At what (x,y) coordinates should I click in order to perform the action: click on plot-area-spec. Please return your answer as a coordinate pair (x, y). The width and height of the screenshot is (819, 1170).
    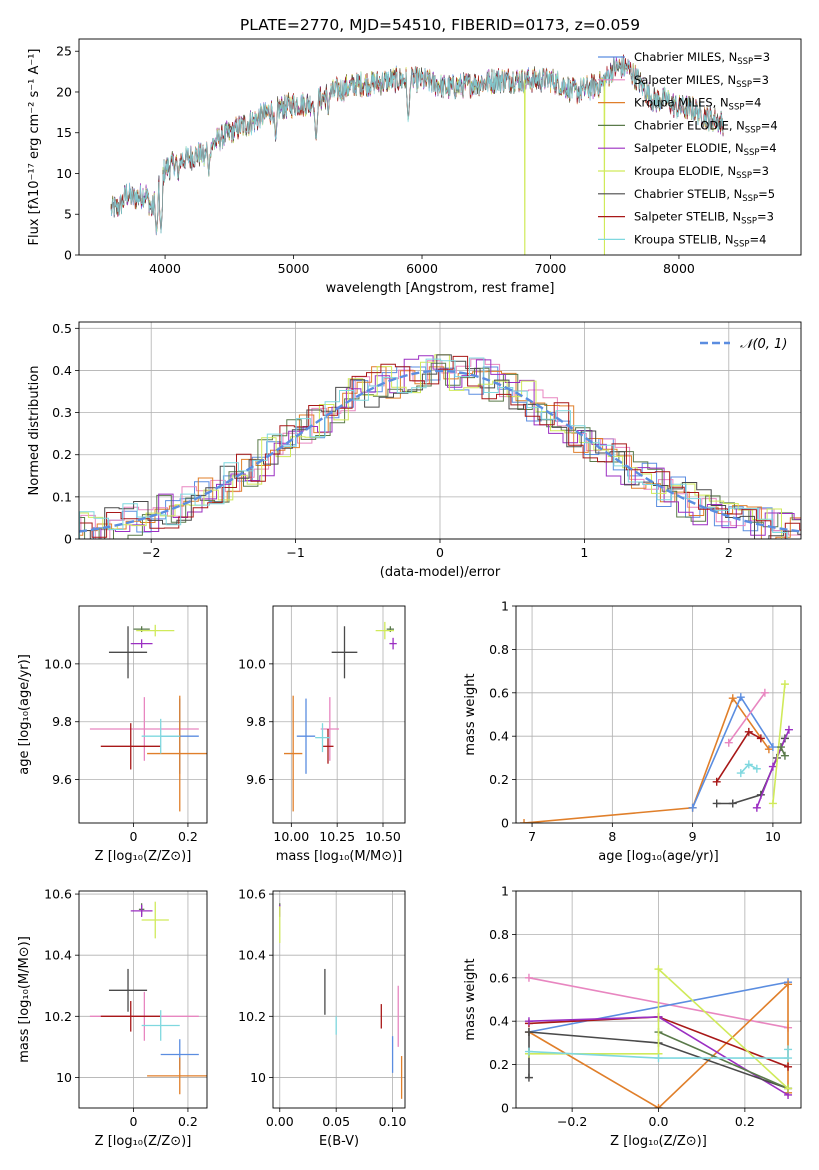
    Looking at the image, I should click on (417, 154).